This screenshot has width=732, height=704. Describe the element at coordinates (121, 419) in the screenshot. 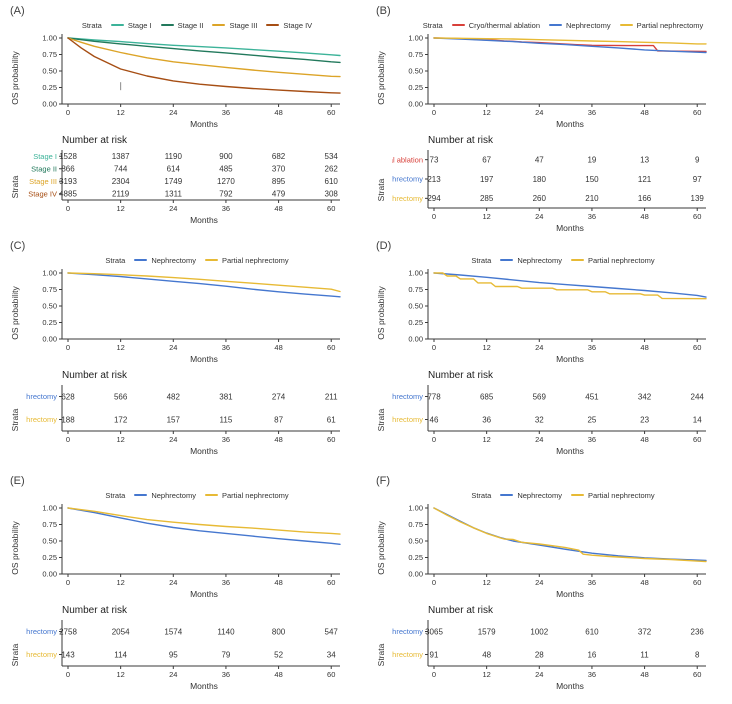

I see `risk-count: 172` at that location.